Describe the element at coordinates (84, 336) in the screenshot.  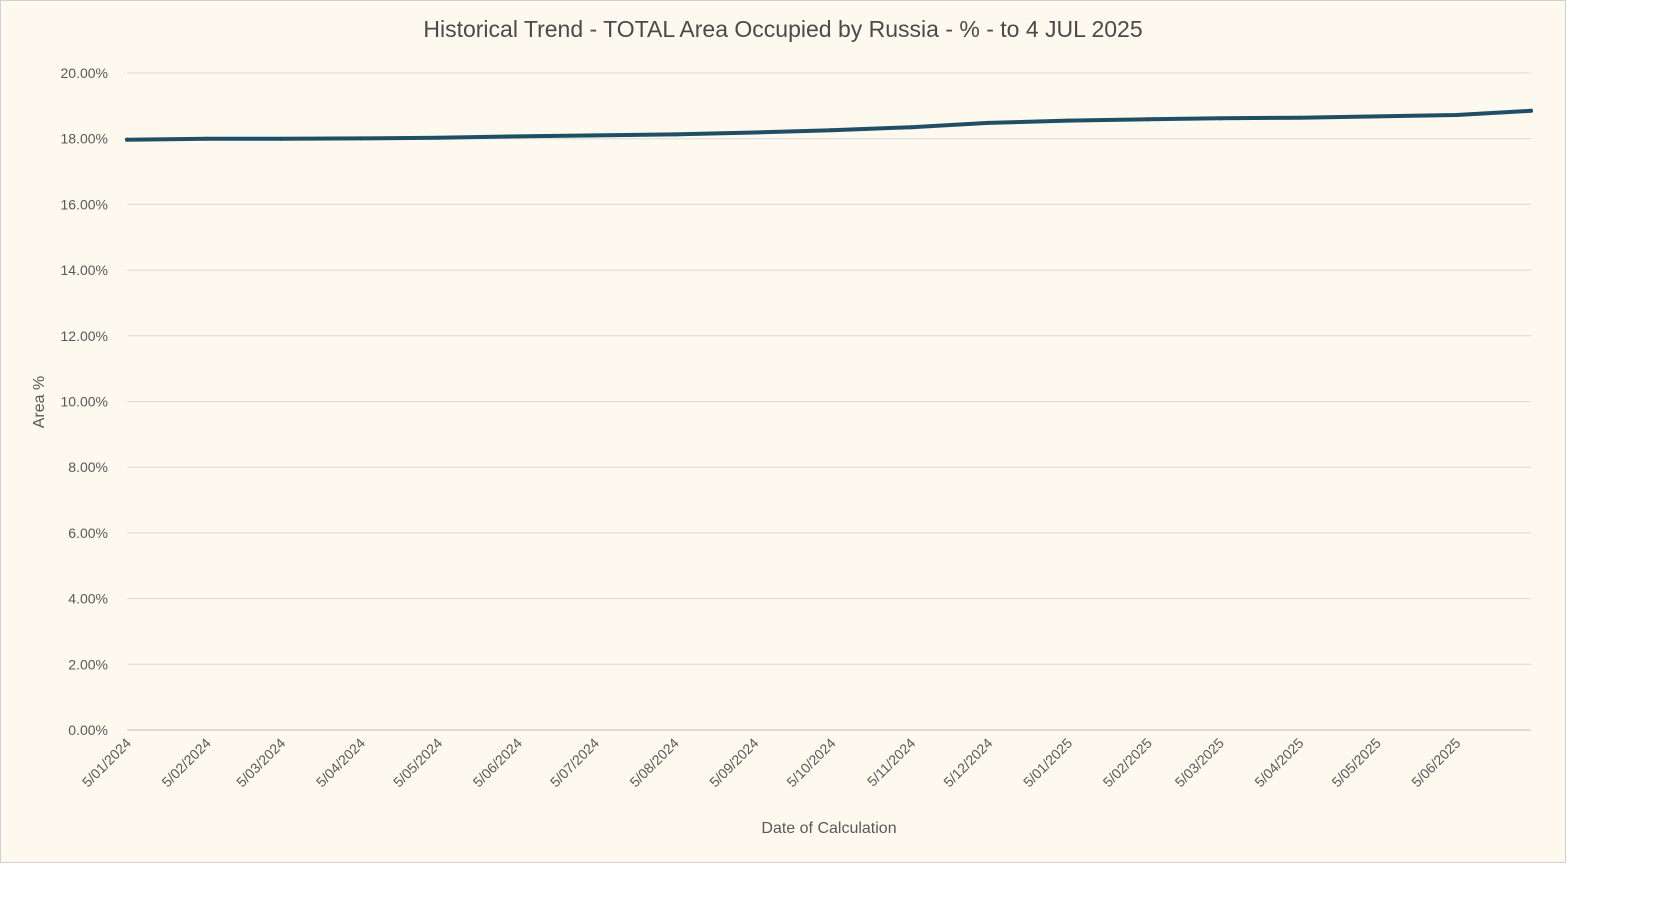
I see `y-tick-label: 12.00%` at that location.